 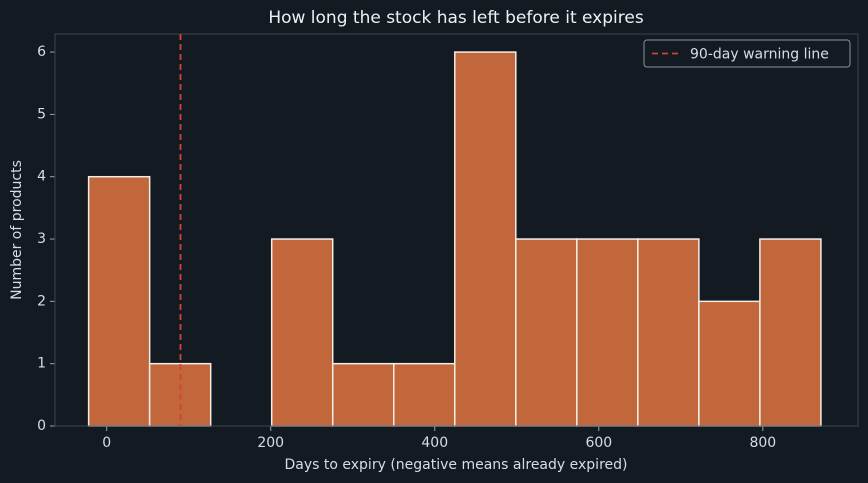 What do you see at coordinates (41, 426) in the screenshot?
I see `y-tick-label: 0` at bounding box center [41, 426].